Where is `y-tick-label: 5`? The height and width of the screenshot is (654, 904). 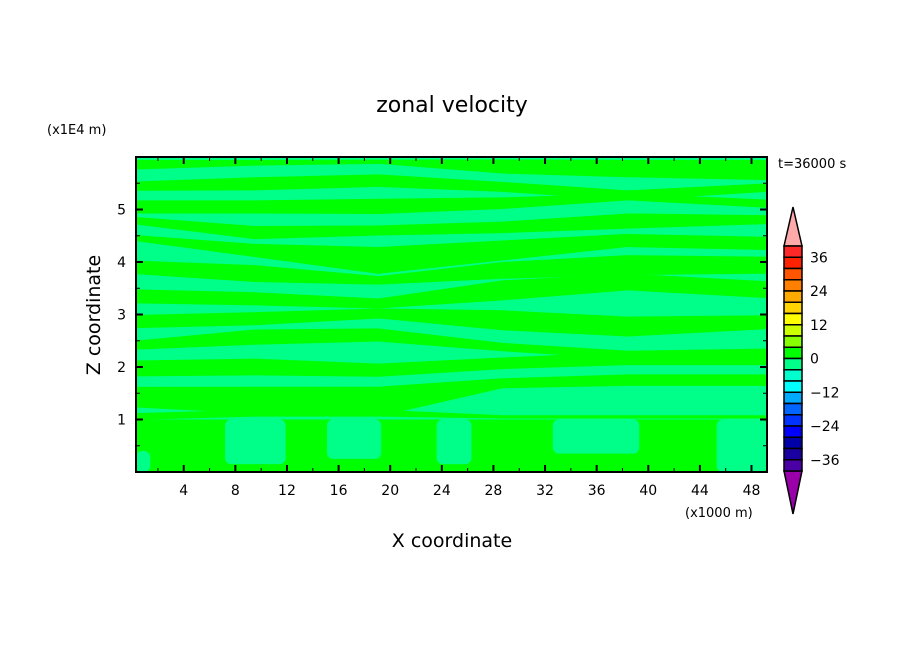 y-tick-label: 5 is located at coordinates (121, 211).